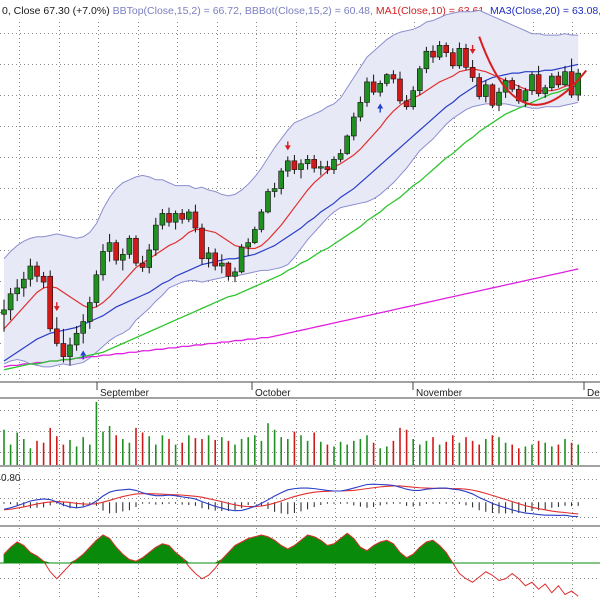 This screenshot has height=600, width=600. I want to click on legend-item: BBTop(Close,15,2) = 66.72,, so click(176, 11).